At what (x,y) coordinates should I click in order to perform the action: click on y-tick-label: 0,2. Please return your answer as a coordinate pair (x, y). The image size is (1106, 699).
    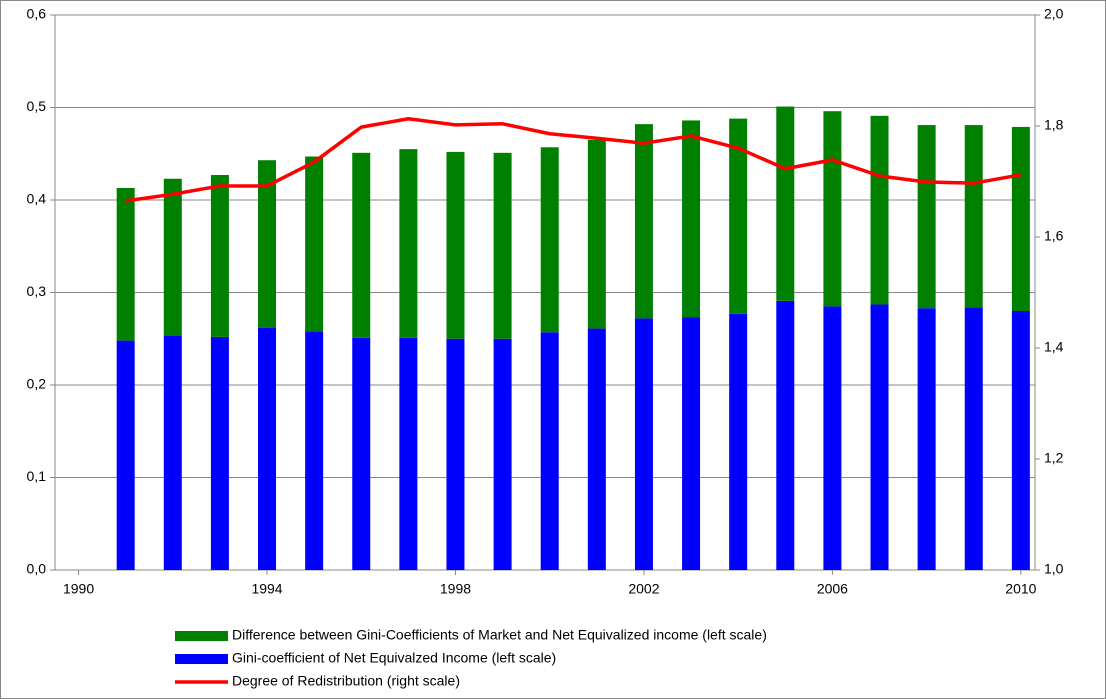
    Looking at the image, I should click on (37, 384).